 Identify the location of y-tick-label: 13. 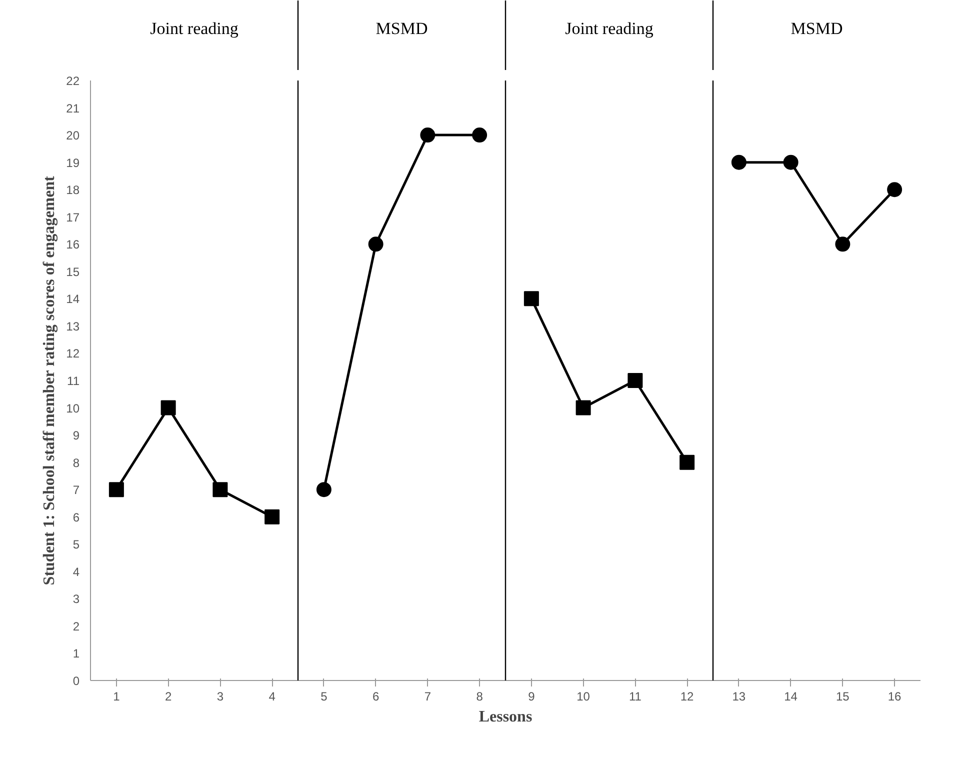
(73, 326).